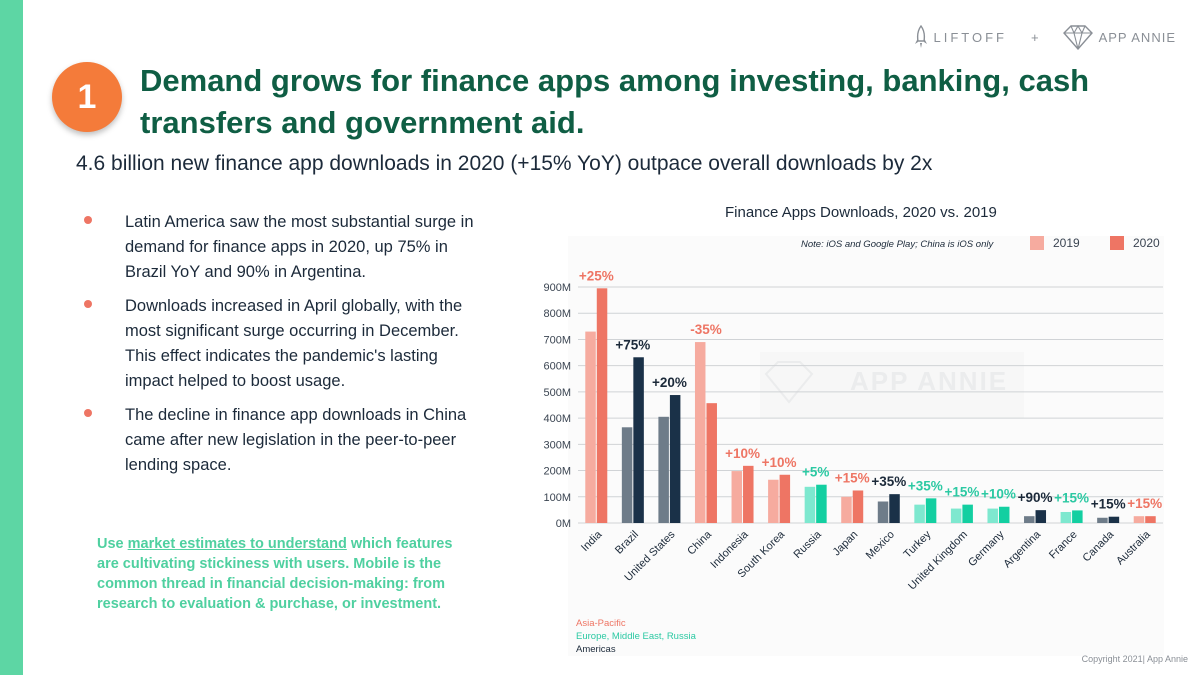  Describe the element at coordinates (11, 337) in the screenshot. I see `side-accent-bar` at that location.